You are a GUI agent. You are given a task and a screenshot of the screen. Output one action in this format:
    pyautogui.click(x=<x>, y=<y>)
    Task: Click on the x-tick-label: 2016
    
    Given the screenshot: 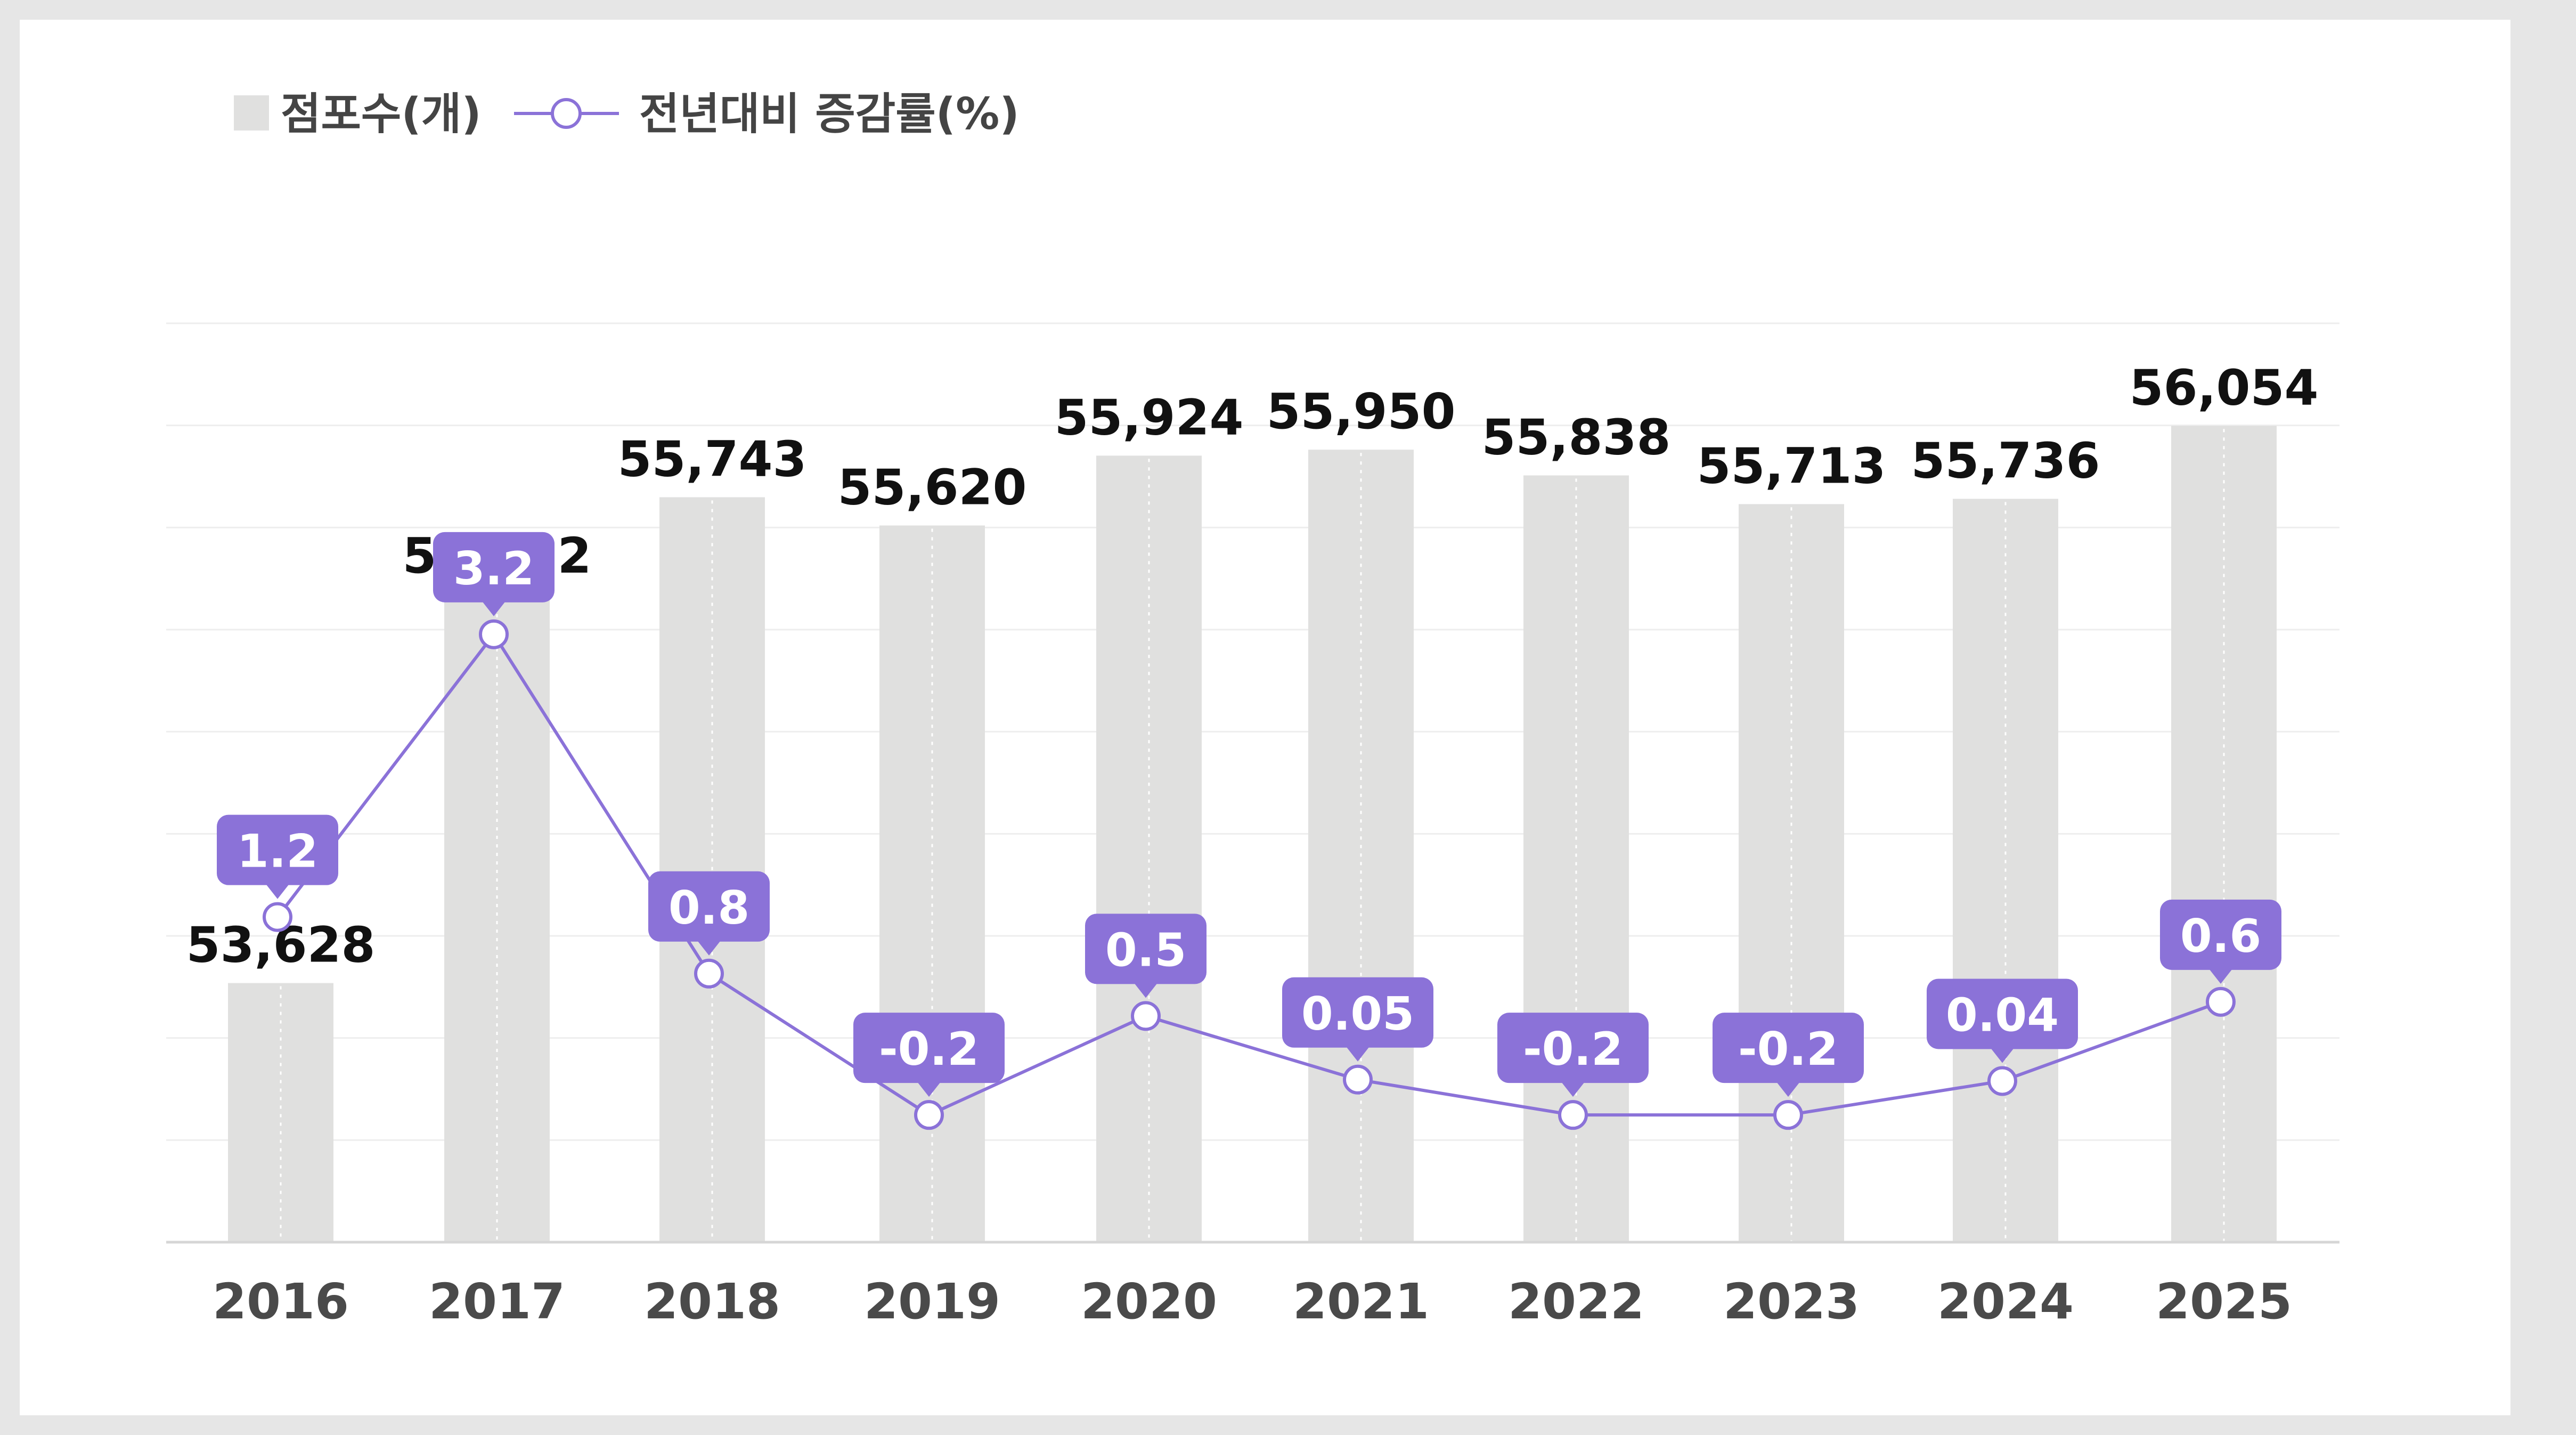 What is the action you would take?
    pyautogui.click(x=281, y=1301)
    